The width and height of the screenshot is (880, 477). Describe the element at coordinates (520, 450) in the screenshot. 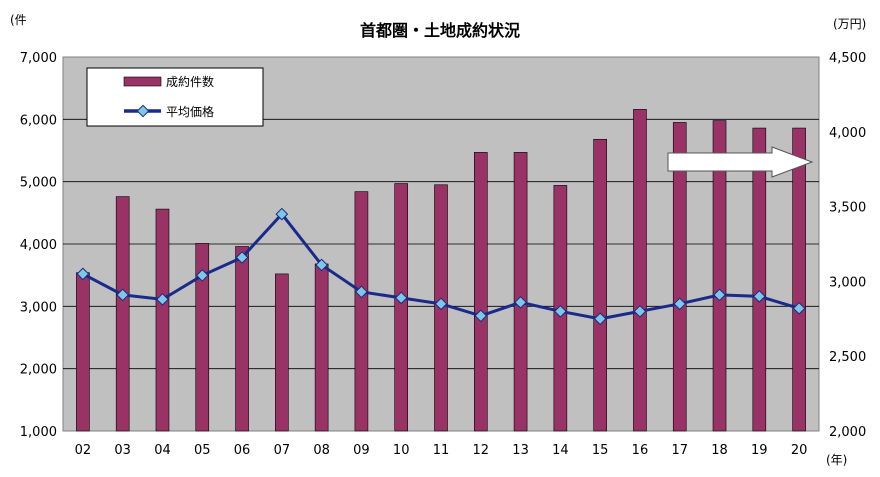

I see `x-tick-label: 13` at that location.